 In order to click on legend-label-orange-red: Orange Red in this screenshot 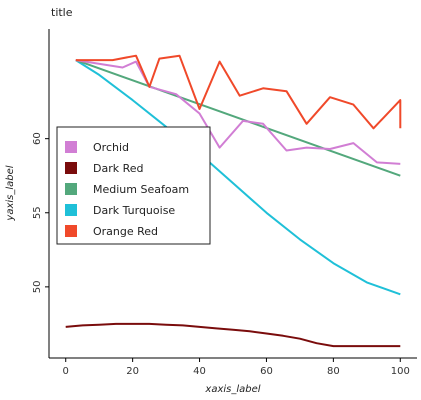, I will do `click(125, 231)`.